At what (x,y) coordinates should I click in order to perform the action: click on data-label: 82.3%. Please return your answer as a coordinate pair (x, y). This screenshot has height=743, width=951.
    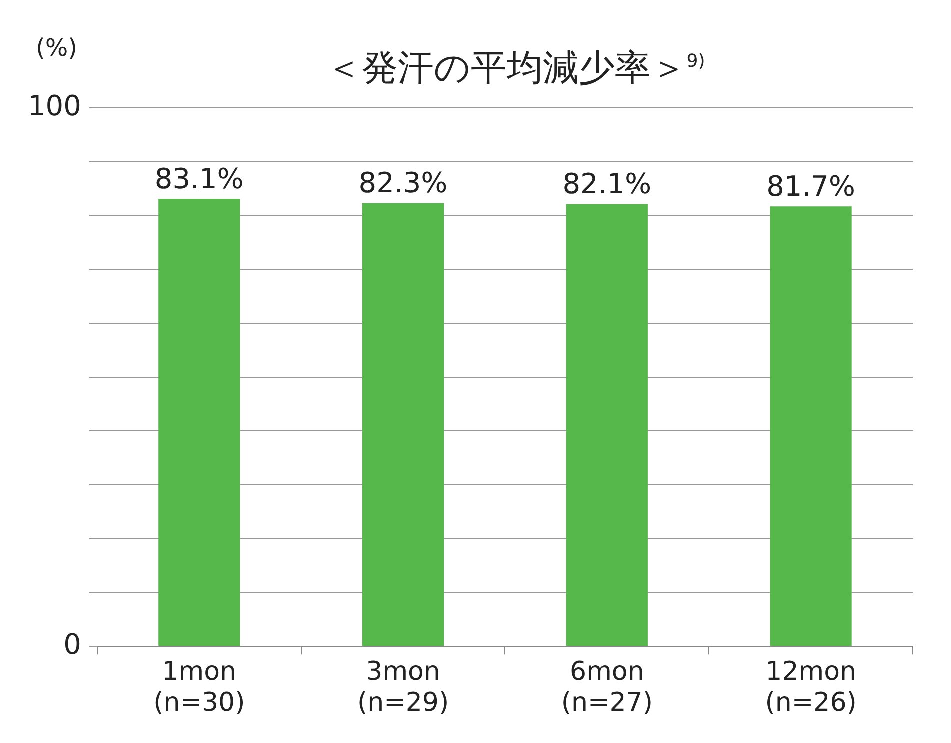
    Looking at the image, I should click on (403, 183).